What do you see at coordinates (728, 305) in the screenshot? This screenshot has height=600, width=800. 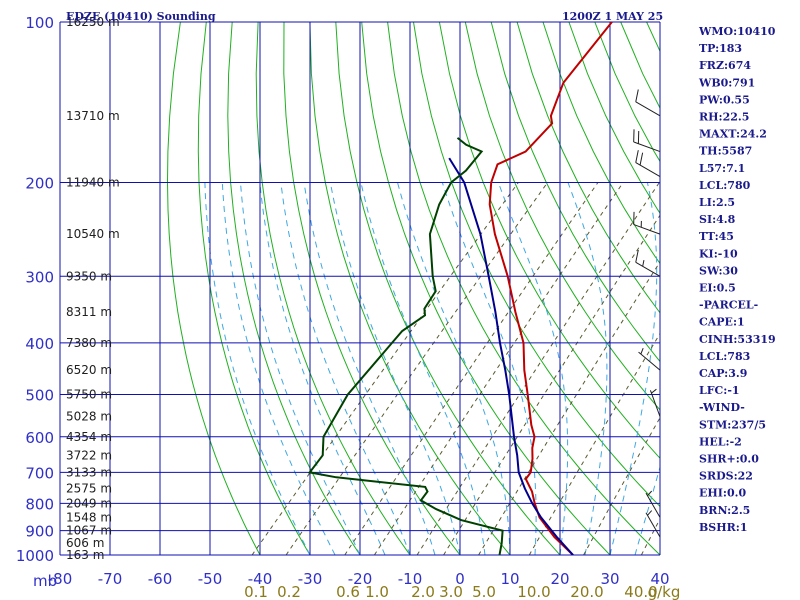 I see `index-line: -PARCEL-` at bounding box center [728, 305].